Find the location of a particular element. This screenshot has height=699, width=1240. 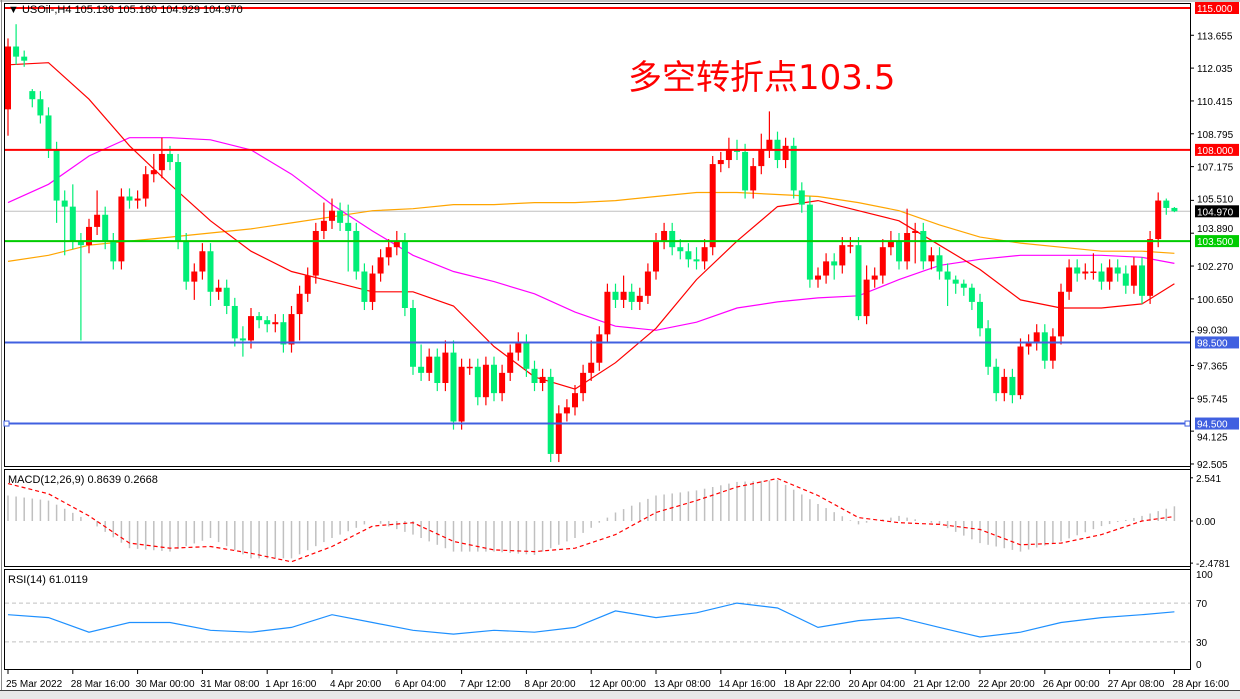

x-tick-label: 28 Apr 16:00 is located at coordinates (1200, 684).